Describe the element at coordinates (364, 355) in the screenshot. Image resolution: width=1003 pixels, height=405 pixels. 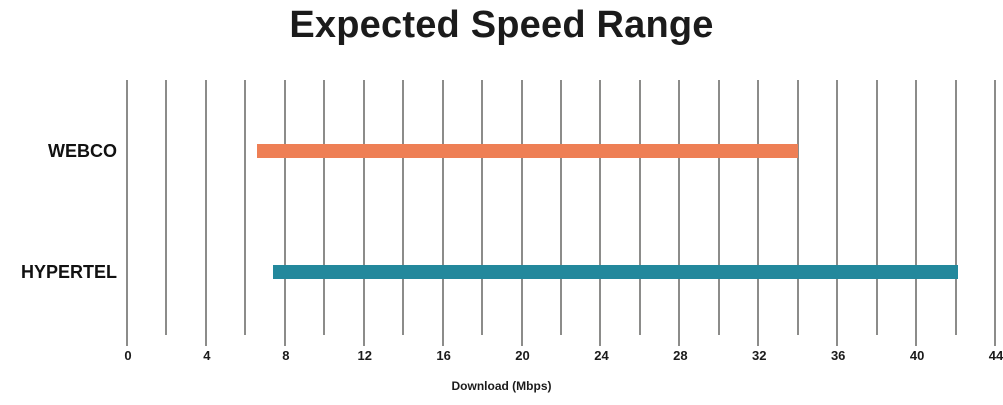
I see `x-tick-label: 12` at that location.